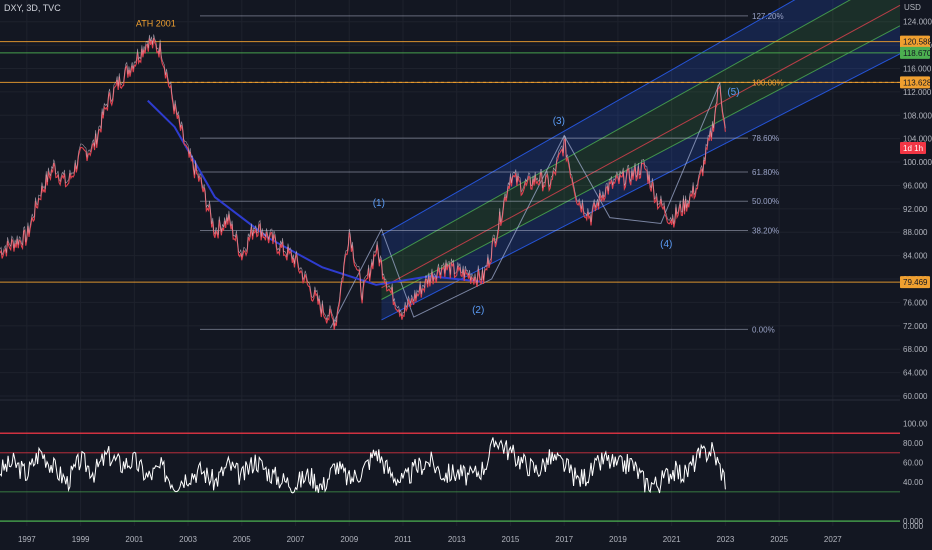 The image size is (932, 550). What do you see at coordinates (917, 92) in the screenshot?
I see `price-axis-tick: 112.000` at bounding box center [917, 92].